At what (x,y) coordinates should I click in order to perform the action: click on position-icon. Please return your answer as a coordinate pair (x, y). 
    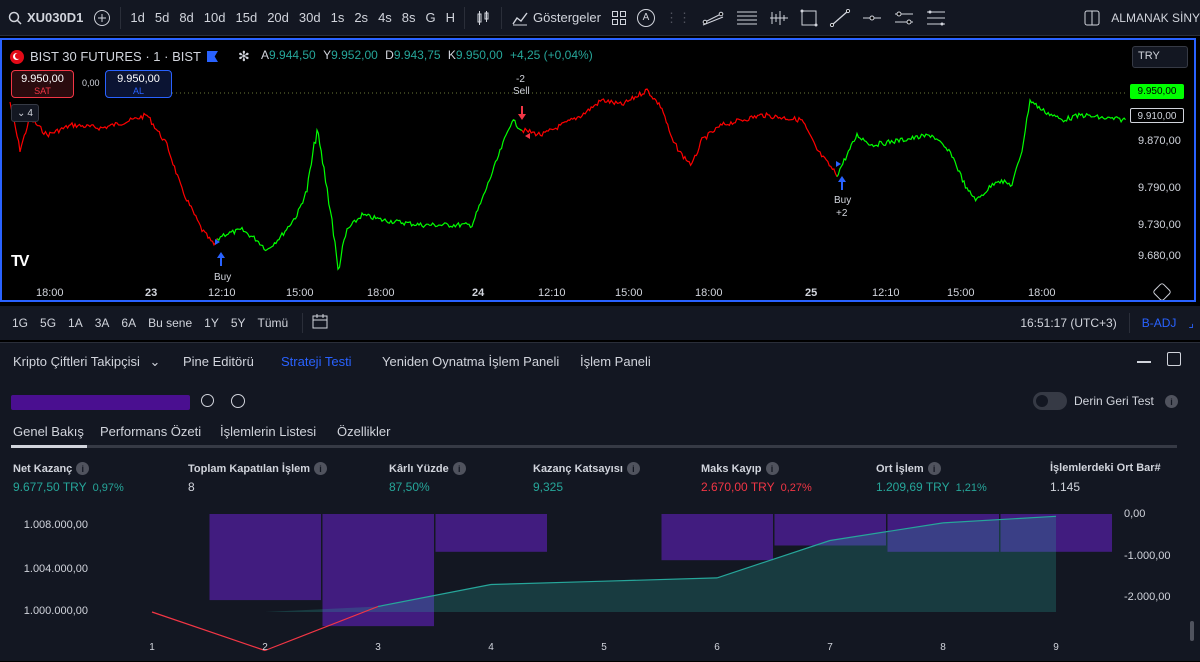
    Looking at the image, I should click on (904, 18).